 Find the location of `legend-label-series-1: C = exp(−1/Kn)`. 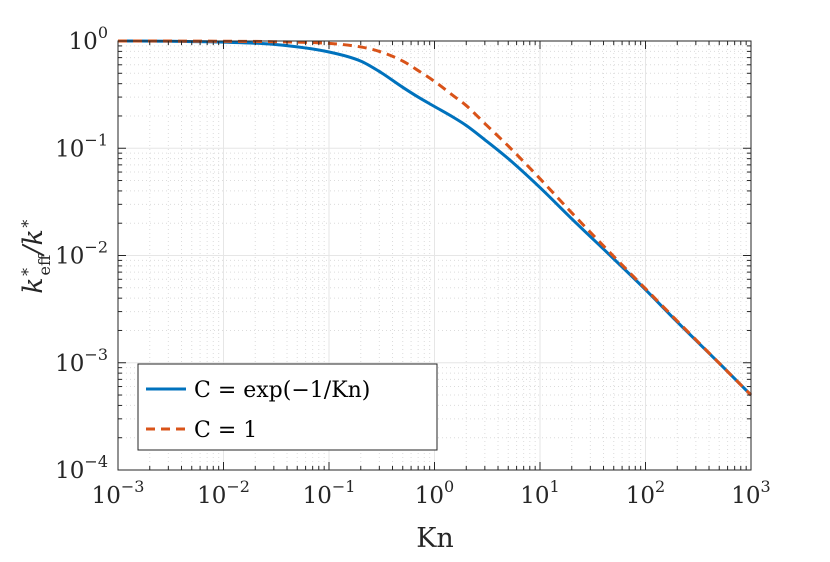

legend-label-series-1: C = exp(−1/Kn) is located at coordinates (282, 390).